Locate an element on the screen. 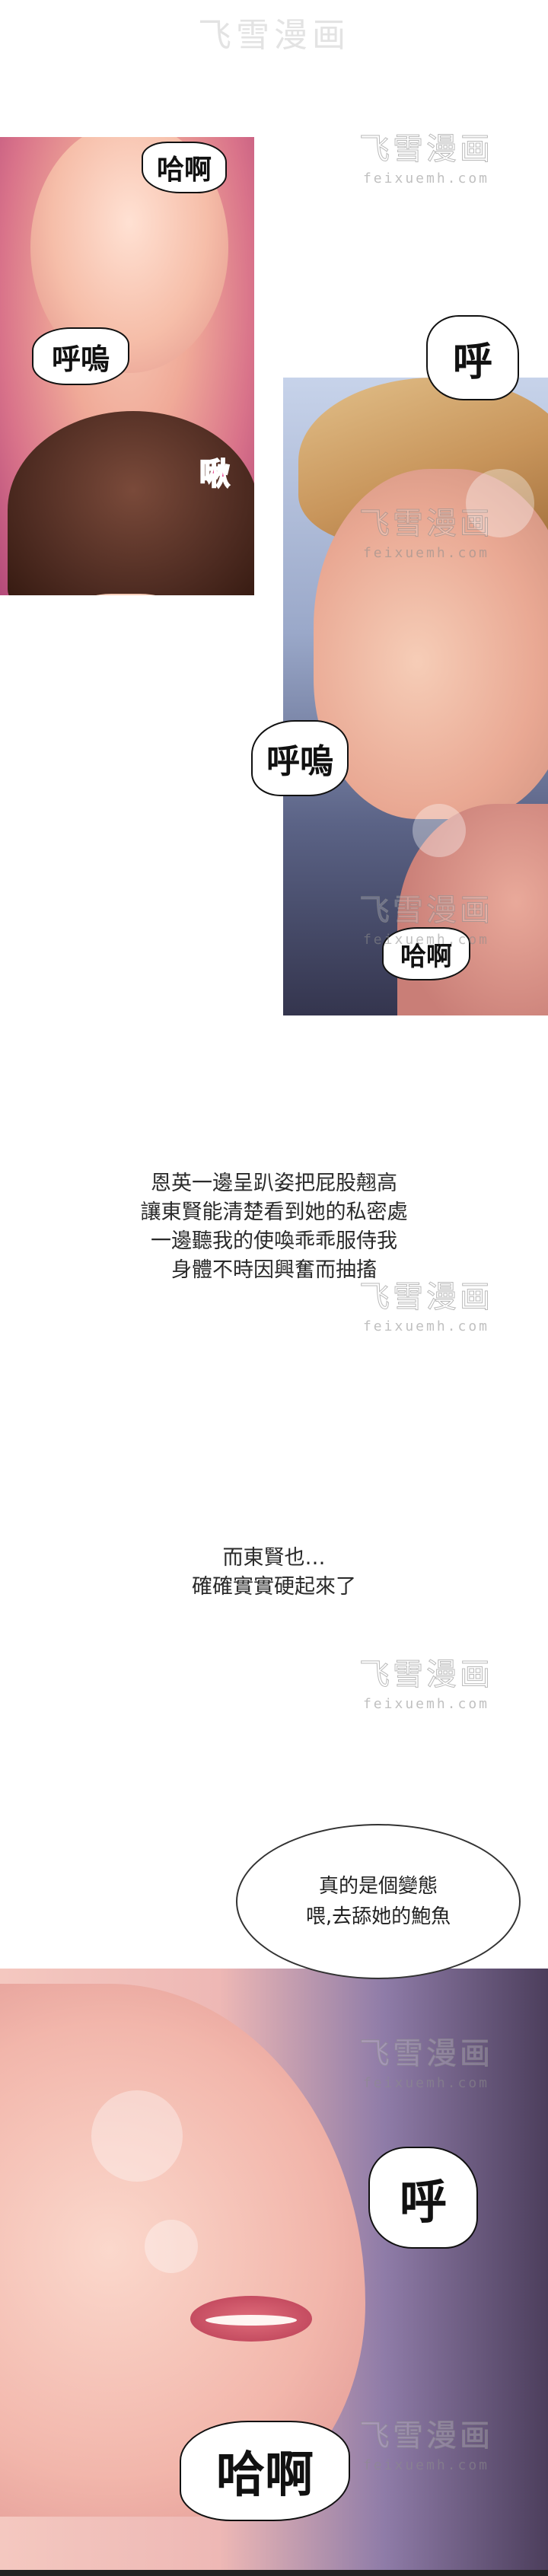 This screenshot has height=2576, width=548. panel3-teeth is located at coordinates (251, 2320).